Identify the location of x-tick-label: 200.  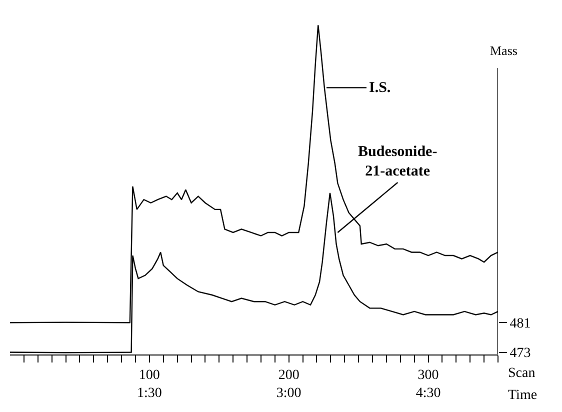
(289, 376).